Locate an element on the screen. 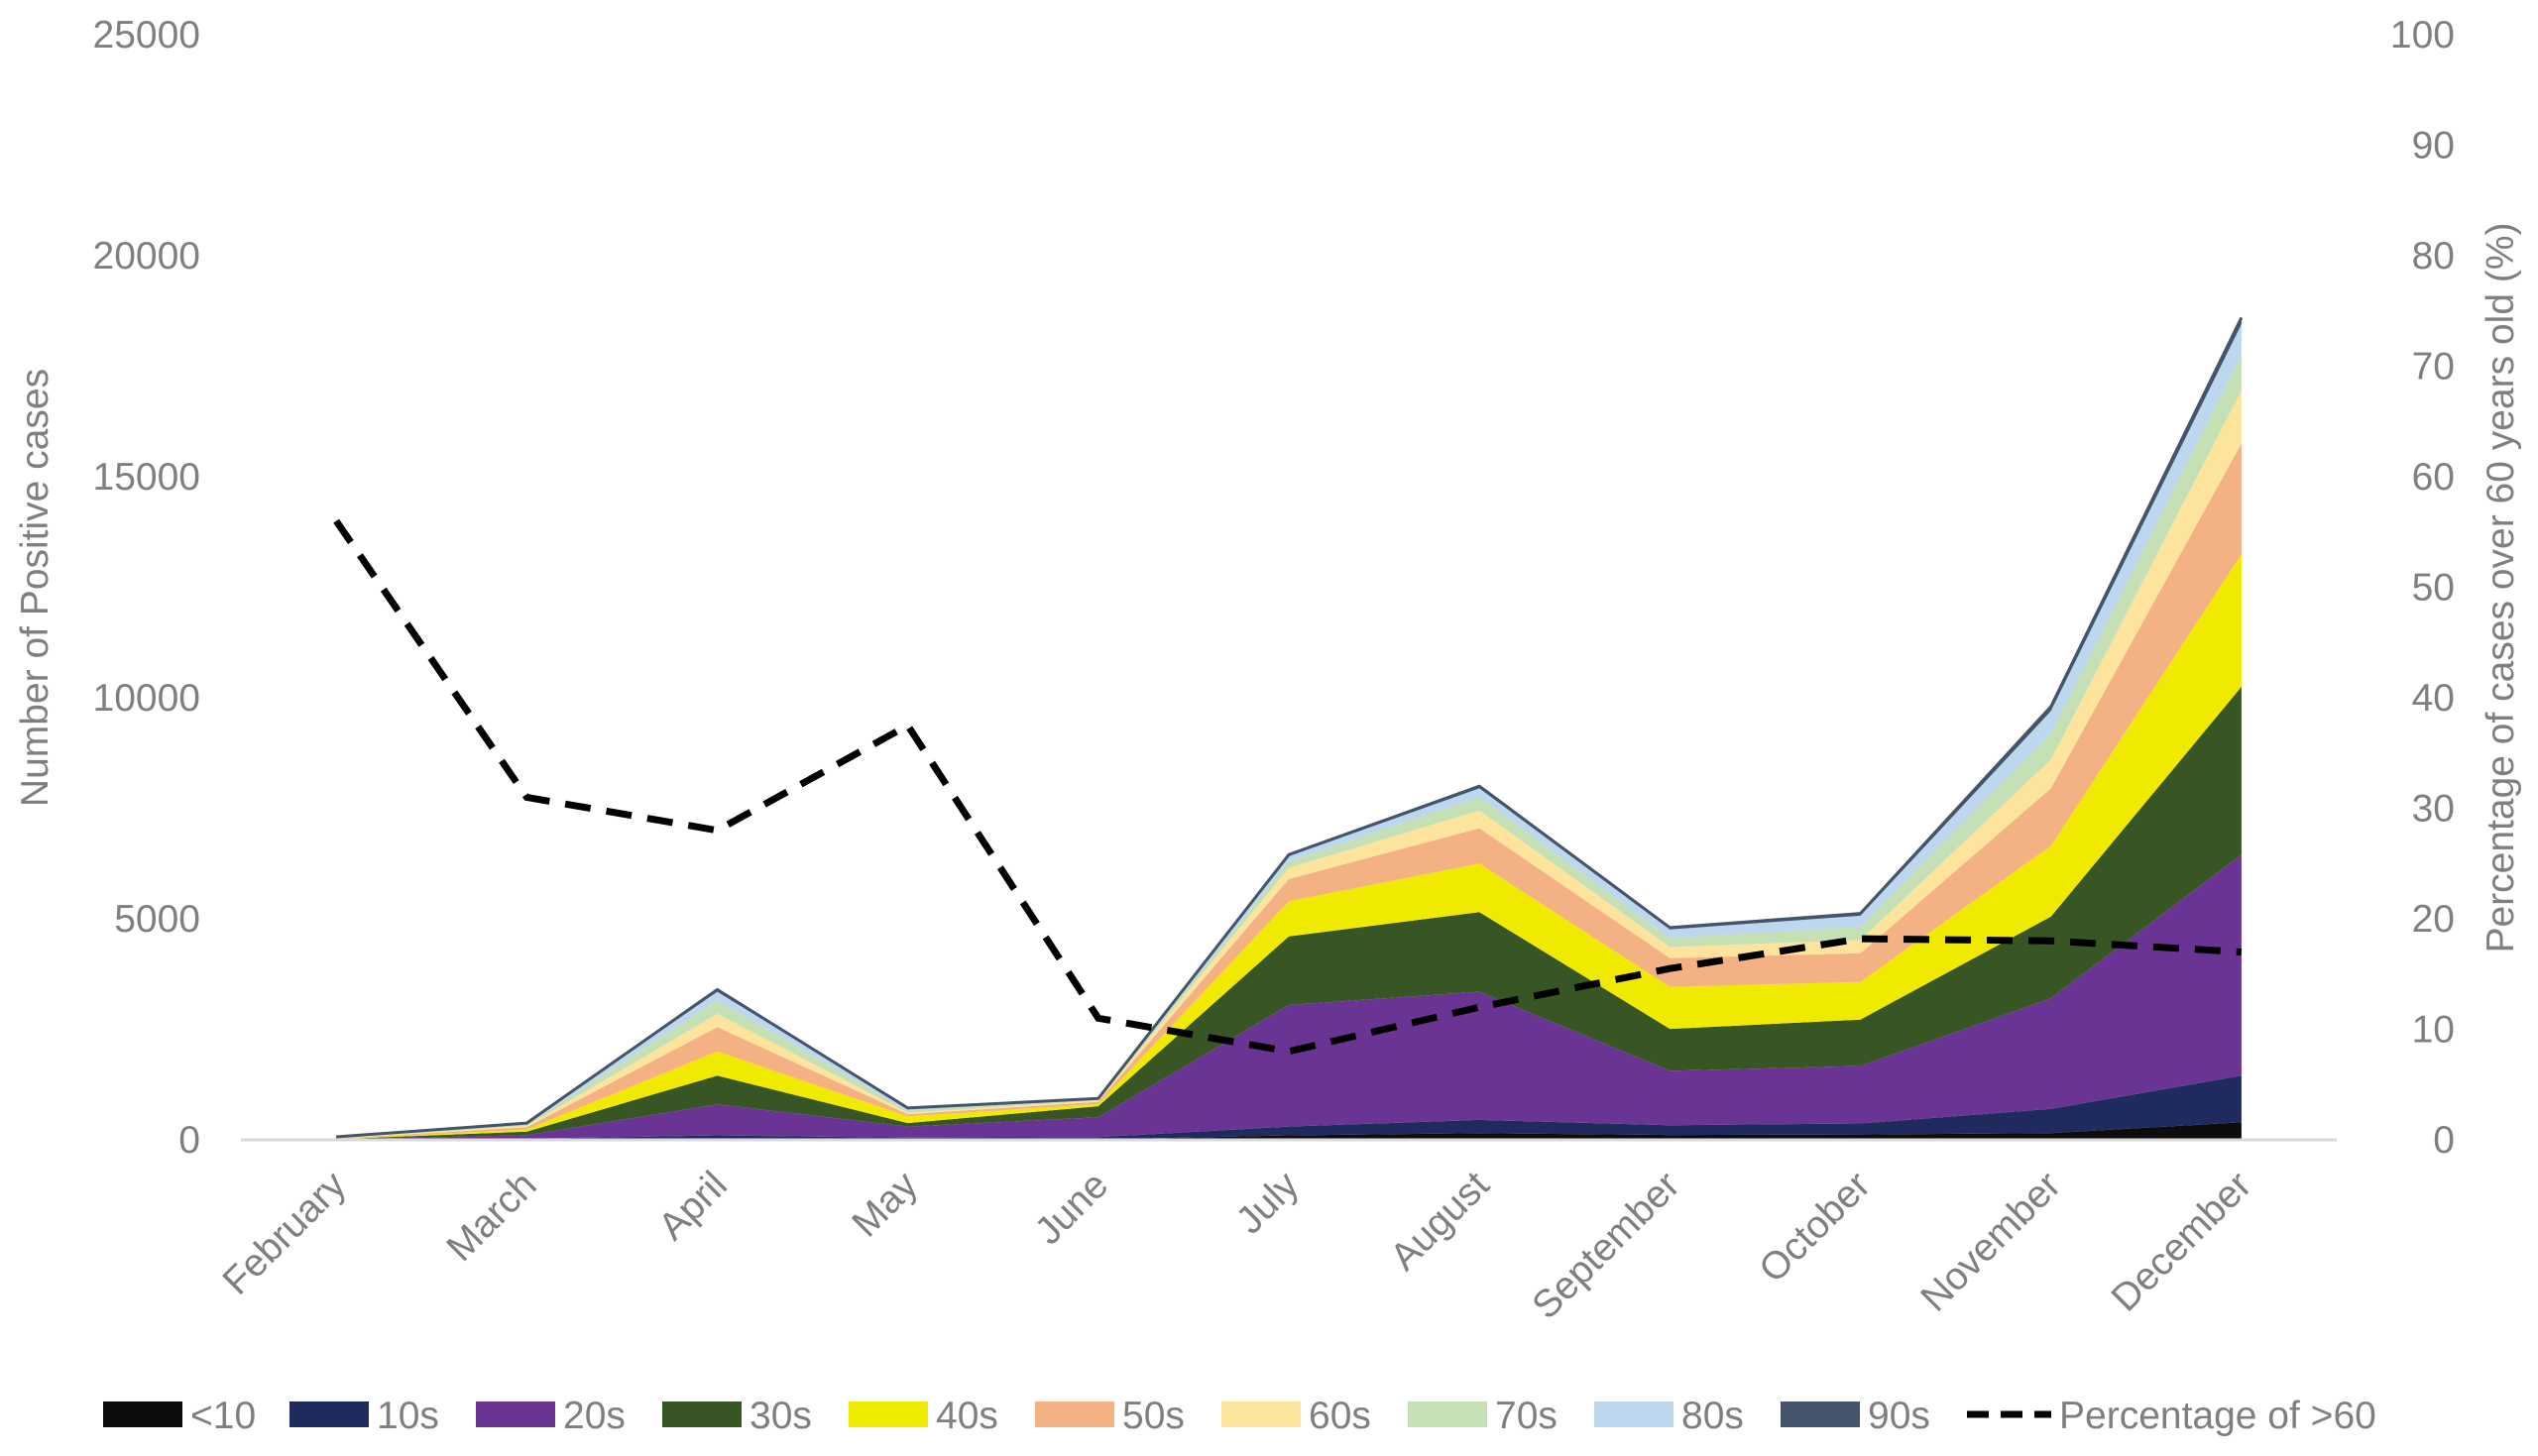  legend-label: 40s is located at coordinates (967, 1416).